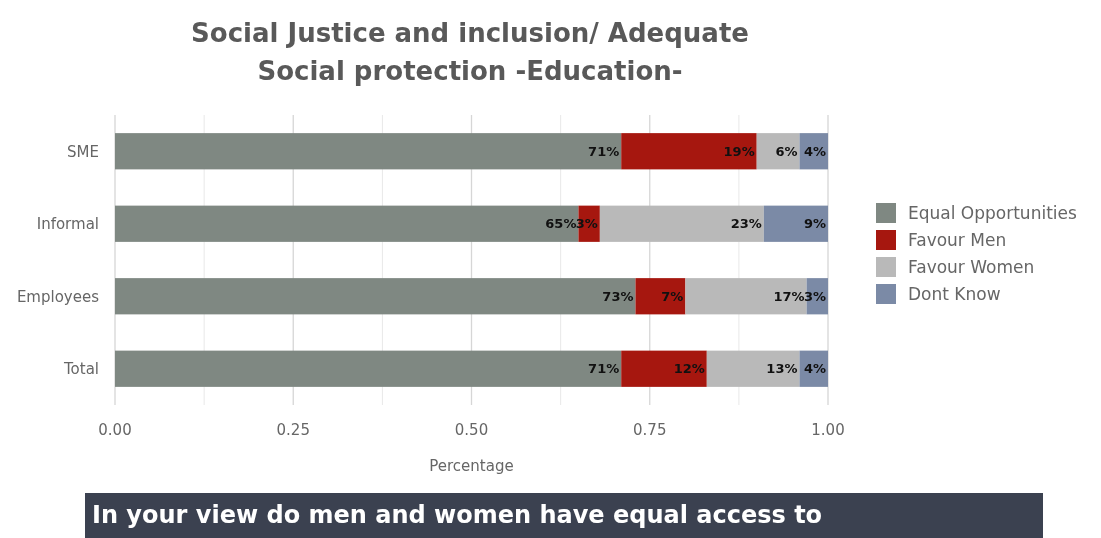 The image size is (1101, 538). I want to click on legend-label: Dont Know, so click(954, 293).